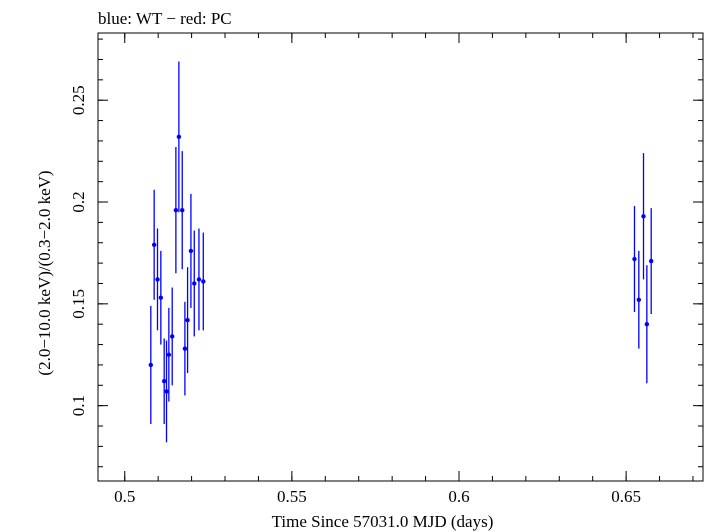  Describe the element at coordinates (78, 100) in the screenshot. I see `y-tick-label: 0.25` at that location.